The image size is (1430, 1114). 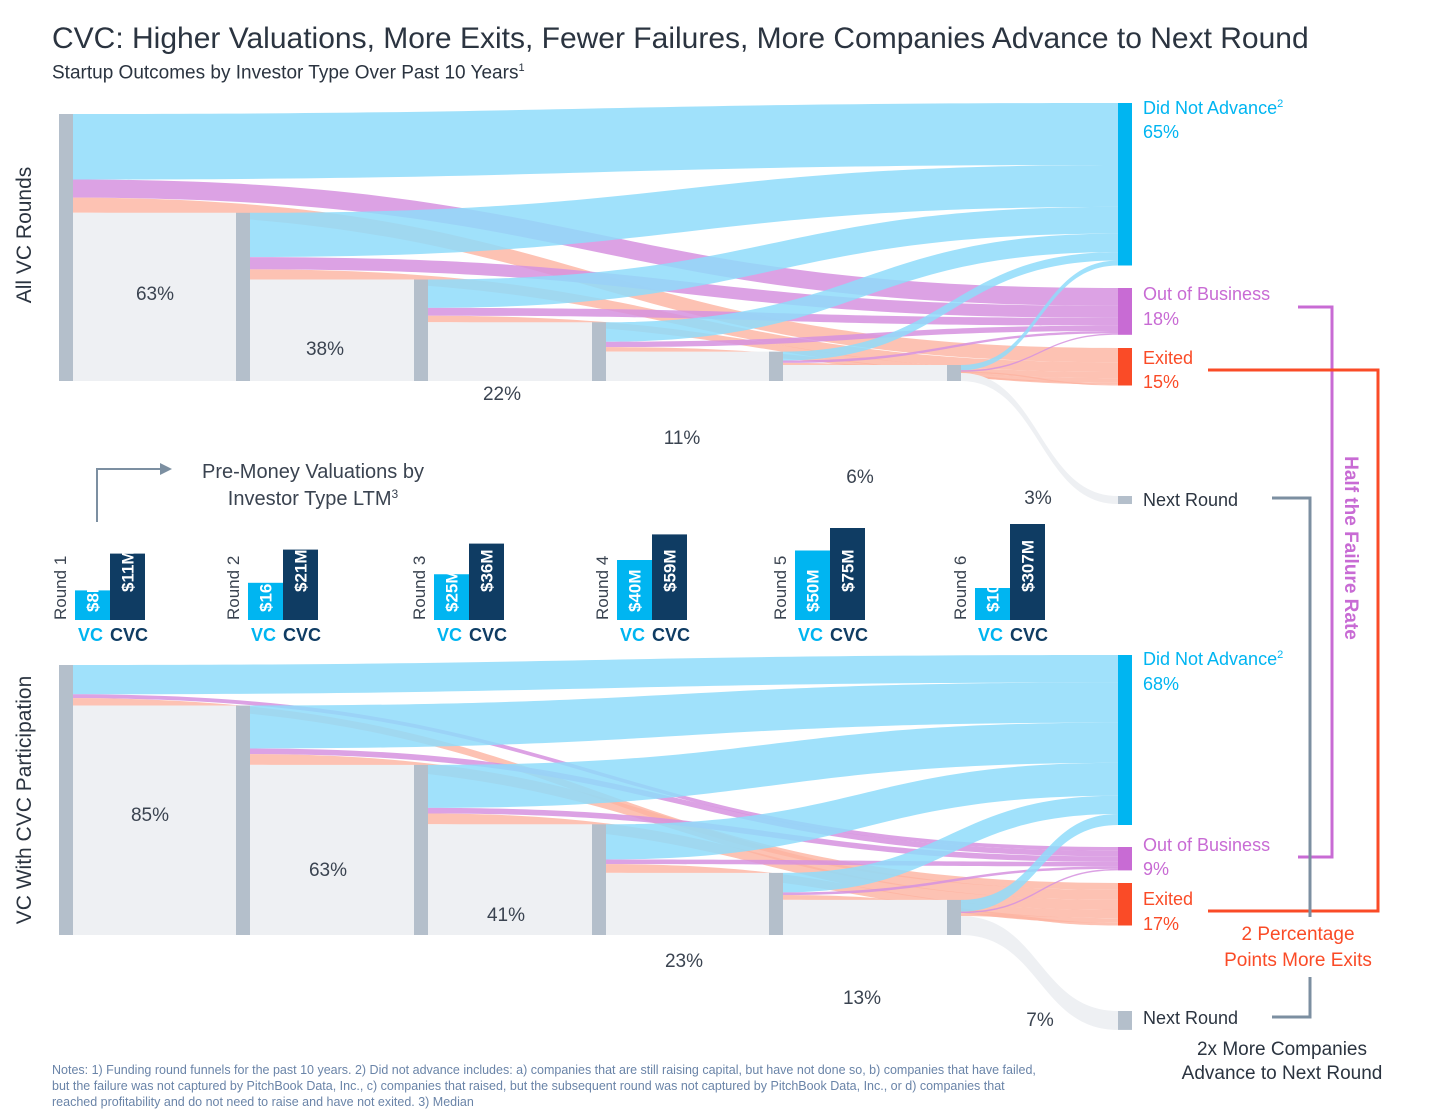 I want to click on cvc-valuation-label: $36M, so click(x=487, y=570).